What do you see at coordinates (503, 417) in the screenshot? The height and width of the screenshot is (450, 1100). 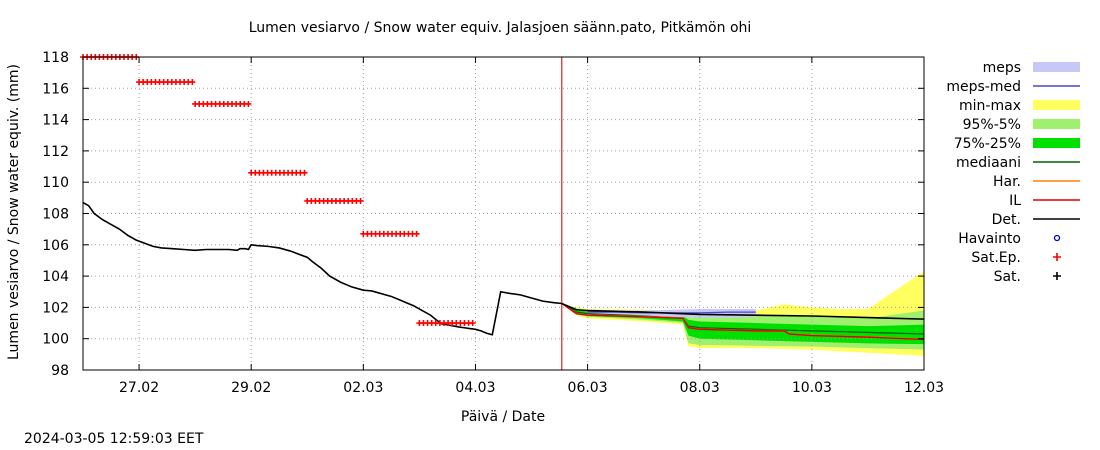 I see `x-axis-label: Päivä / Date` at bounding box center [503, 417].